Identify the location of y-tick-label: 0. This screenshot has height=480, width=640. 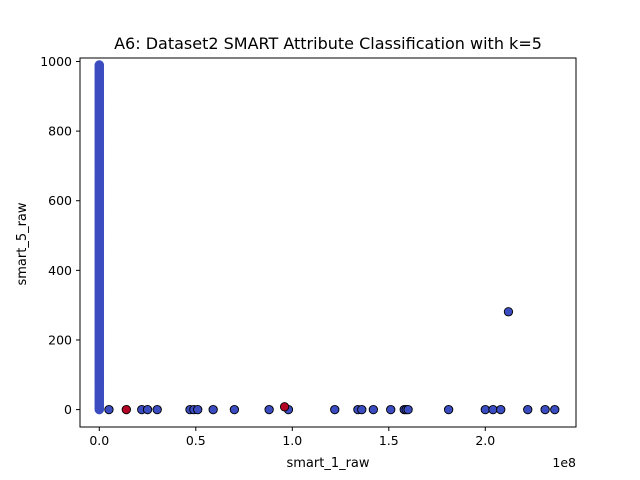
(68, 409).